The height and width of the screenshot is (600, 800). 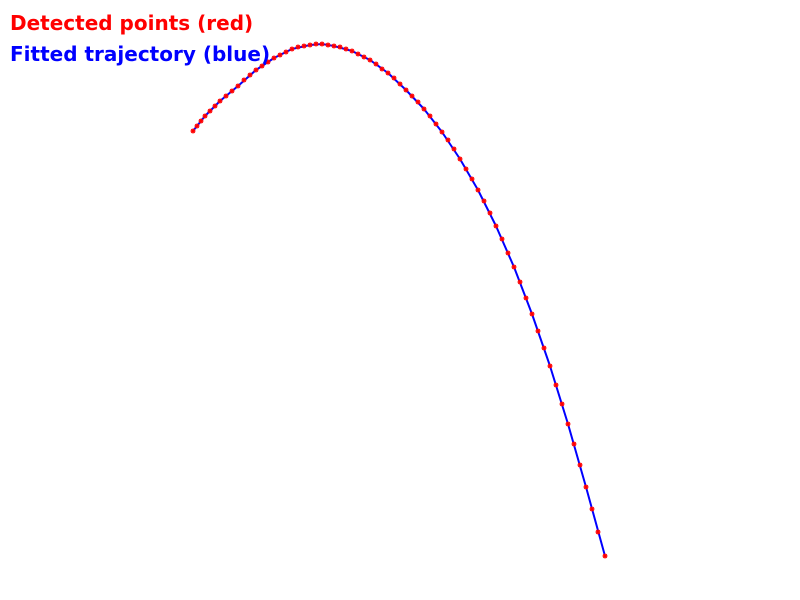 I want to click on legend-detected-points: Detected points (red), so click(x=131, y=23).